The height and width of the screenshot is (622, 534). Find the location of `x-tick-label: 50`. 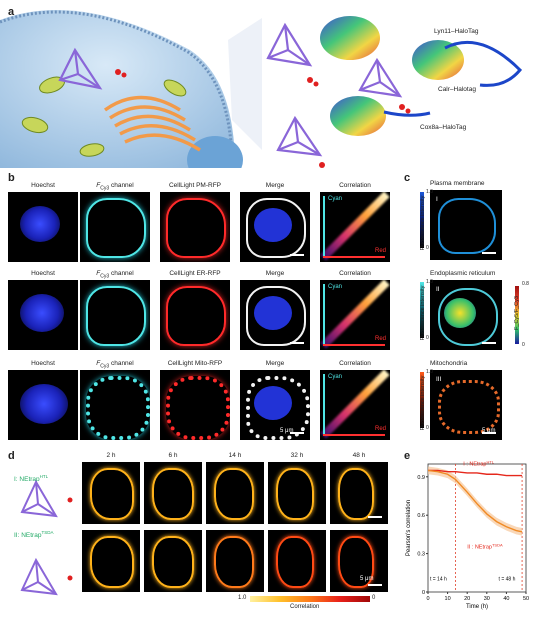

x-tick-label: 50 is located at coordinates (526, 599).